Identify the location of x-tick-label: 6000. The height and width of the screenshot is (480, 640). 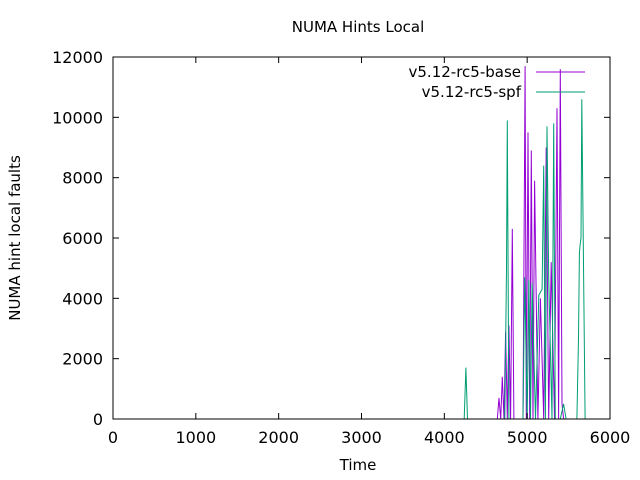
(610, 437).